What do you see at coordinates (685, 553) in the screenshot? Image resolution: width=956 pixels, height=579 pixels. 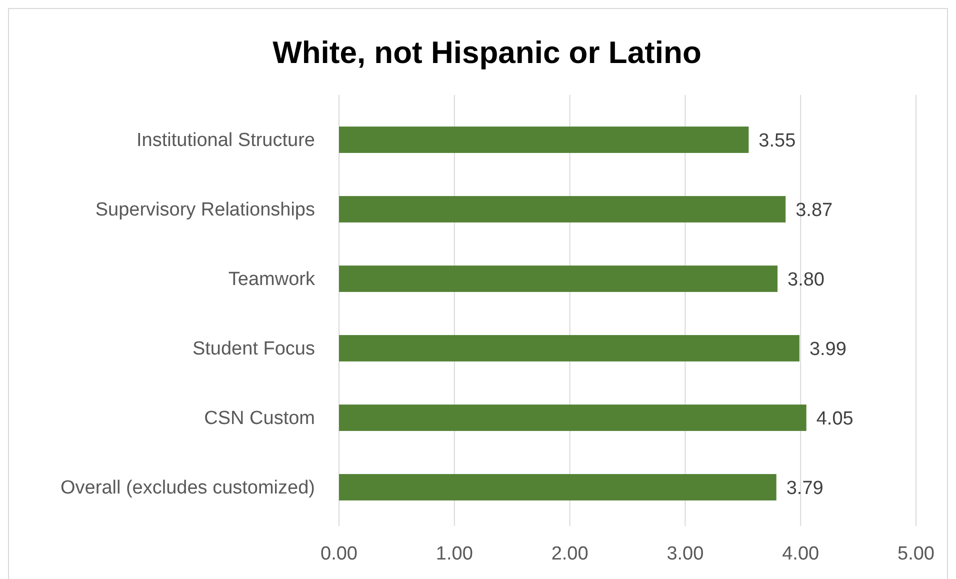 I see `x-tick-label: 3.00` at bounding box center [685, 553].